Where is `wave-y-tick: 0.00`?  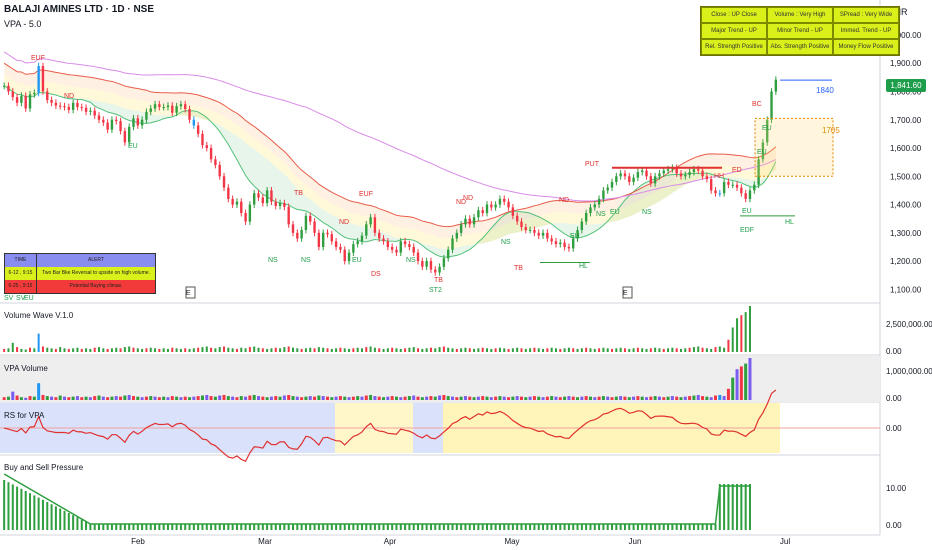
wave-y-tick: 0.00 is located at coordinates (894, 351).